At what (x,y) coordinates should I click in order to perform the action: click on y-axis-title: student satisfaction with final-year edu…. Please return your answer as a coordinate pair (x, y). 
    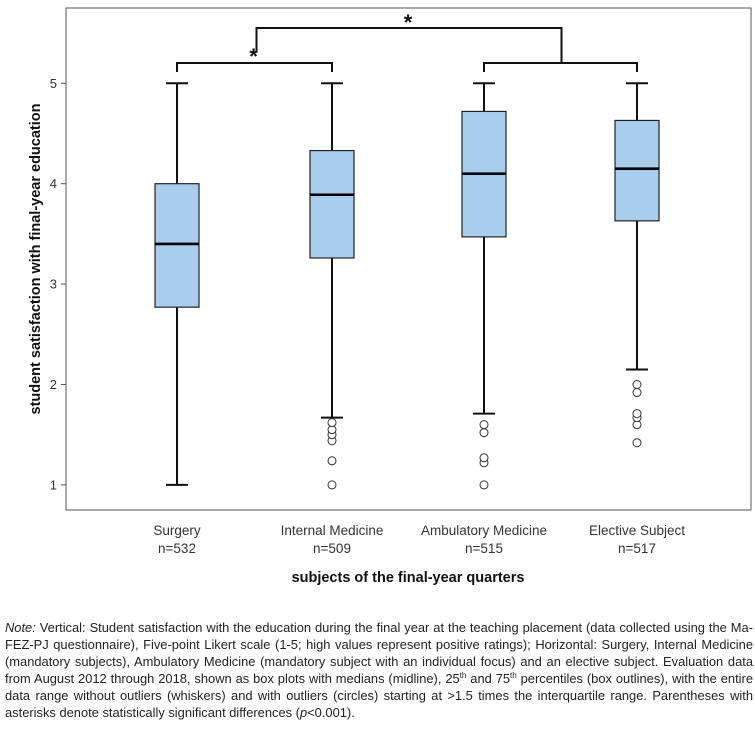
    Looking at the image, I should click on (36, 259).